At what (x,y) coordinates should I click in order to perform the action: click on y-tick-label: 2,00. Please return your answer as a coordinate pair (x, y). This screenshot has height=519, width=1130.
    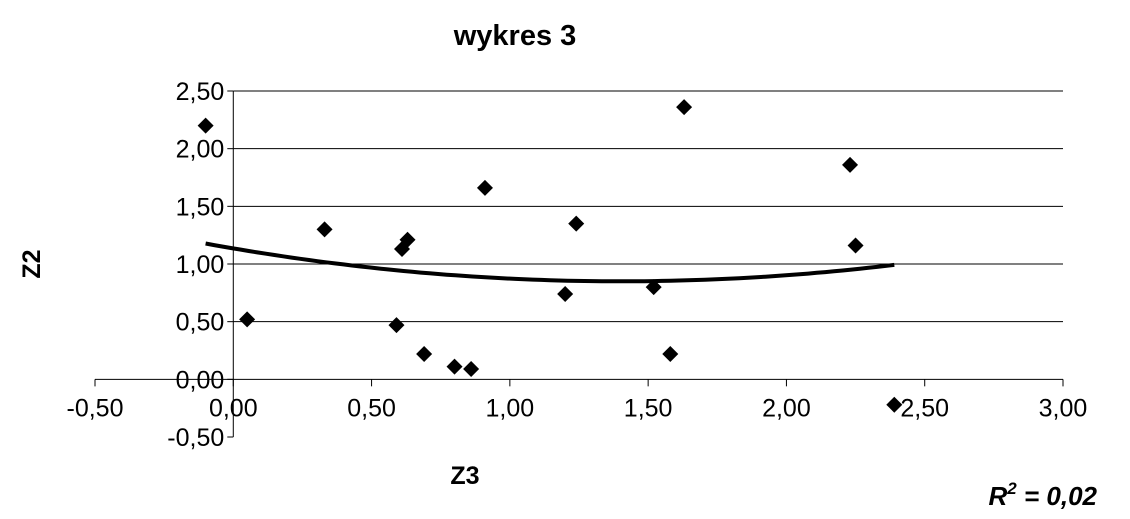
    Looking at the image, I should click on (200, 150).